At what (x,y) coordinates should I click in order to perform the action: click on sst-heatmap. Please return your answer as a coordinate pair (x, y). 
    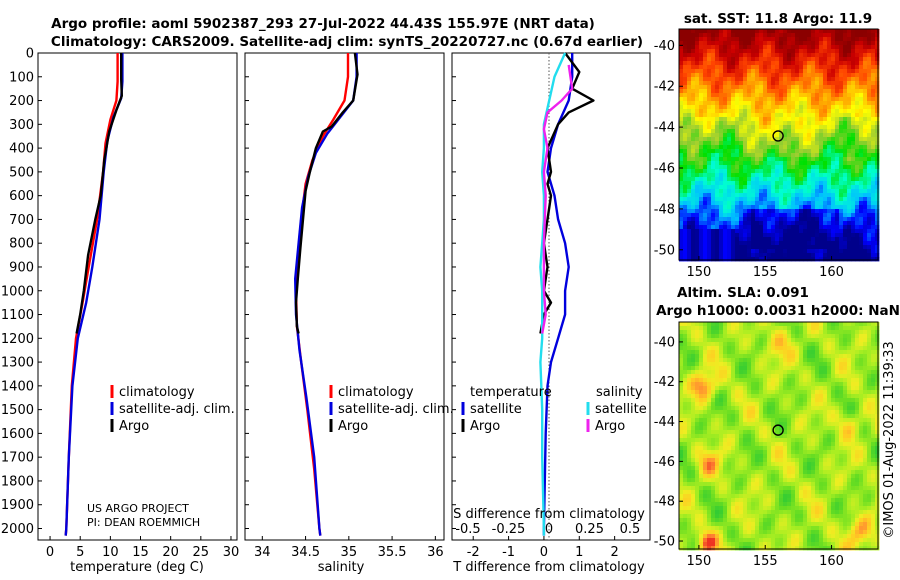
    Looking at the image, I should click on (779, 145).